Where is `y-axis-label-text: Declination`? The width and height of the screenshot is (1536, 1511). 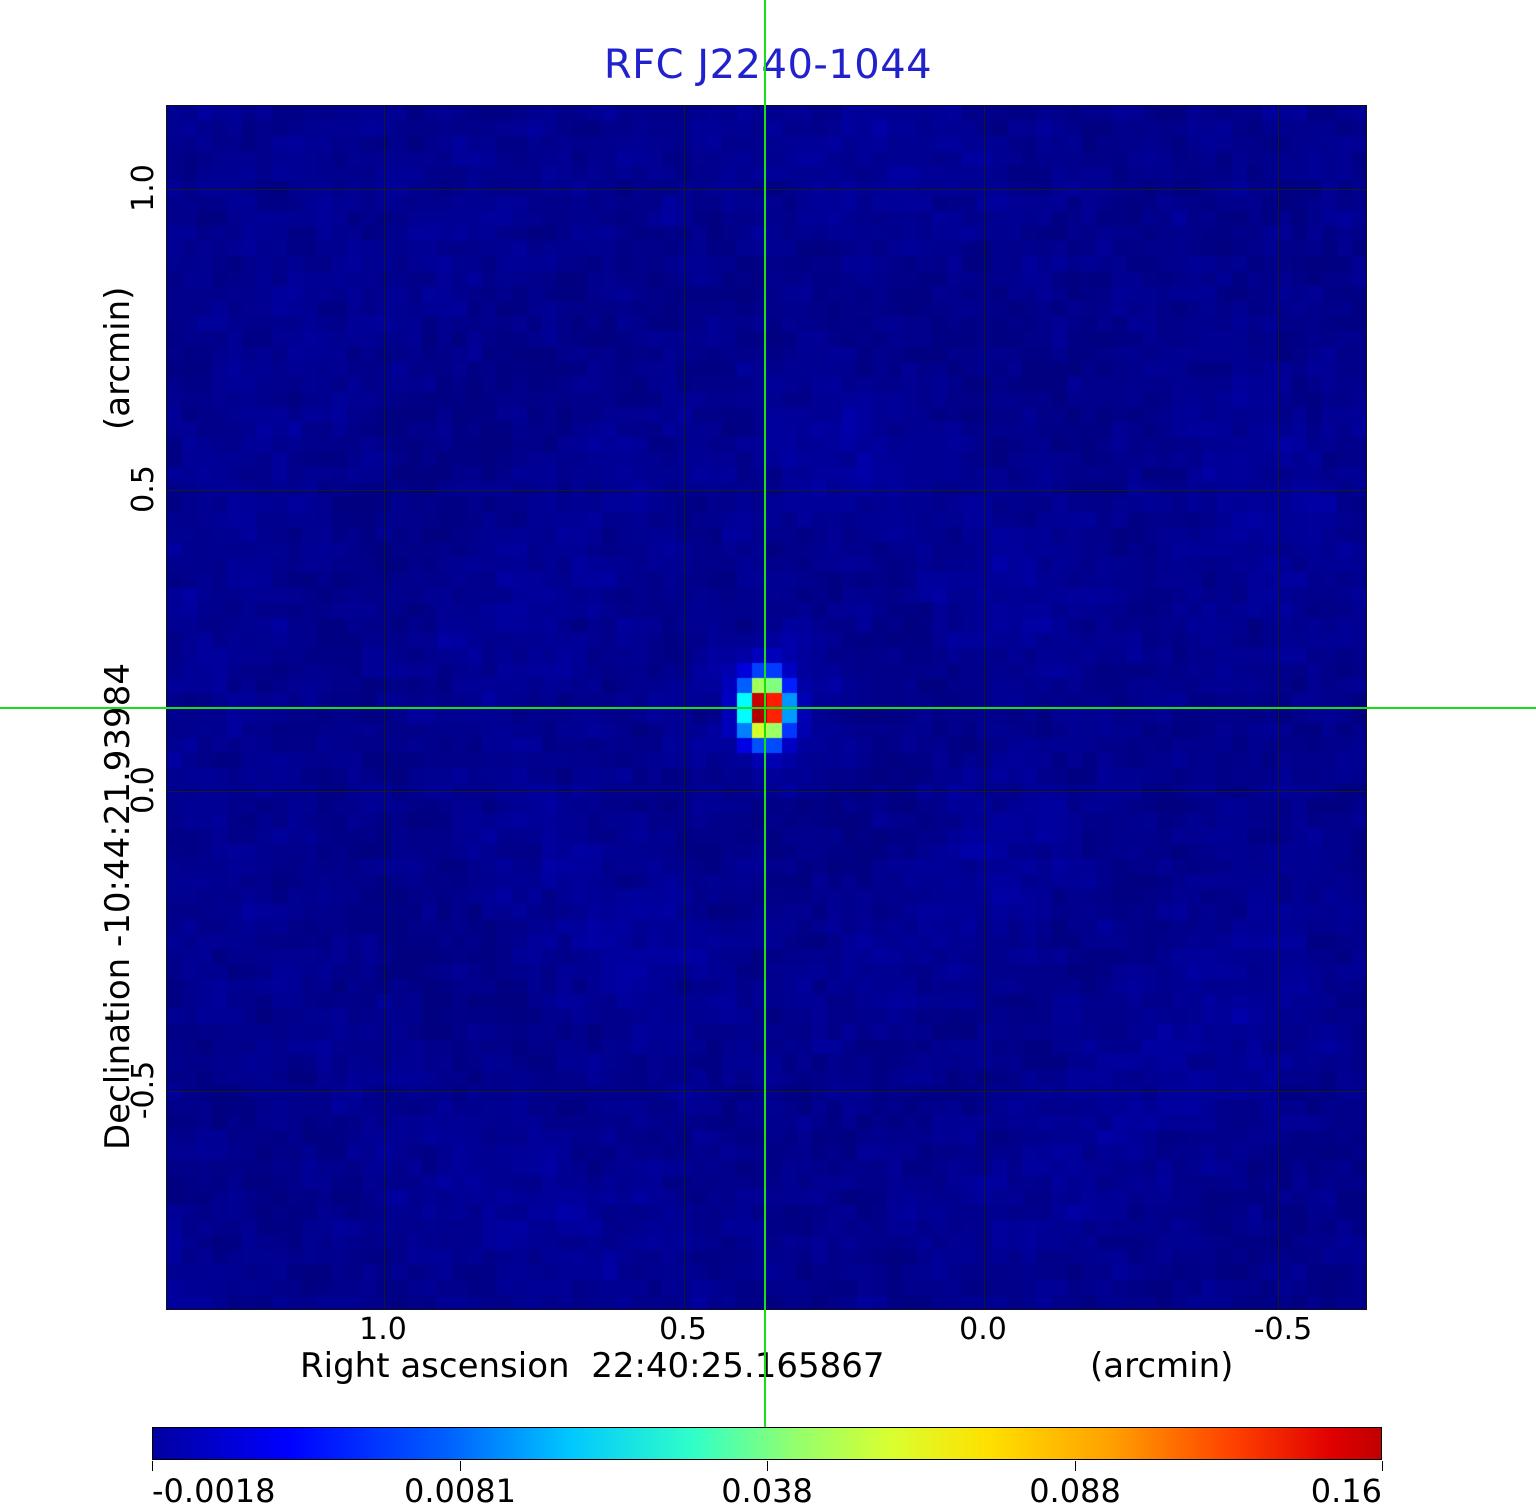 y-axis-label-text: Declination is located at coordinates (118, 1053).